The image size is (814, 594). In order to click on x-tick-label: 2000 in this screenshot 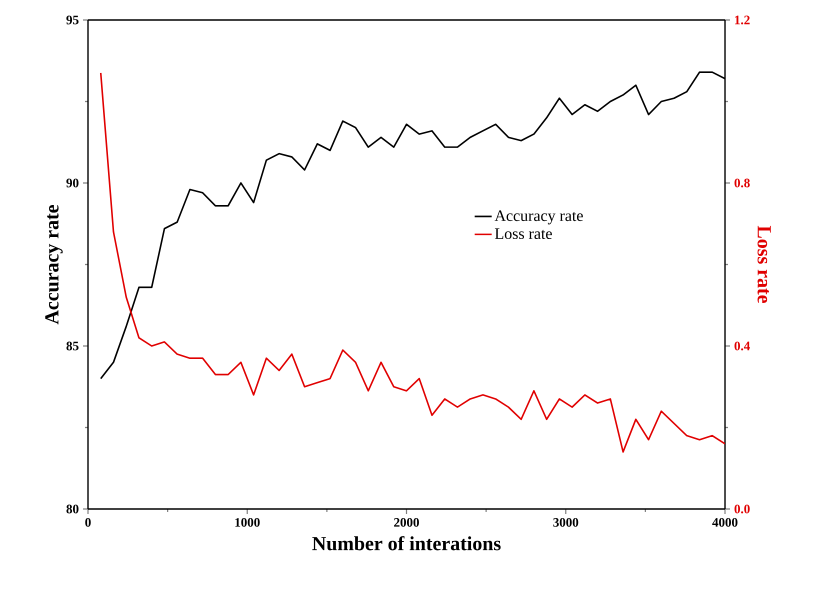, I will do `click(406, 522)`.